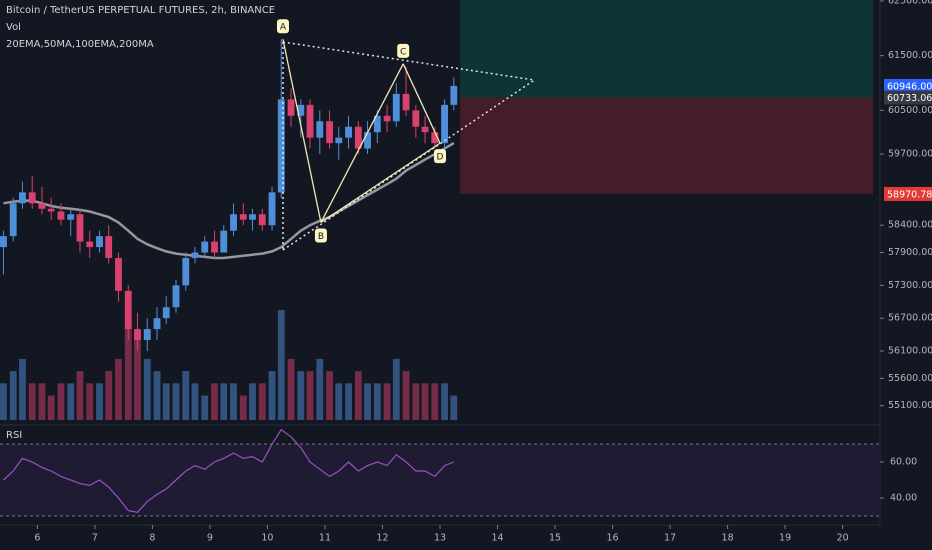 The height and width of the screenshot is (550, 932). What do you see at coordinates (910, 350) in the screenshot?
I see `y-tick-label: 56100.00` at bounding box center [910, 350].